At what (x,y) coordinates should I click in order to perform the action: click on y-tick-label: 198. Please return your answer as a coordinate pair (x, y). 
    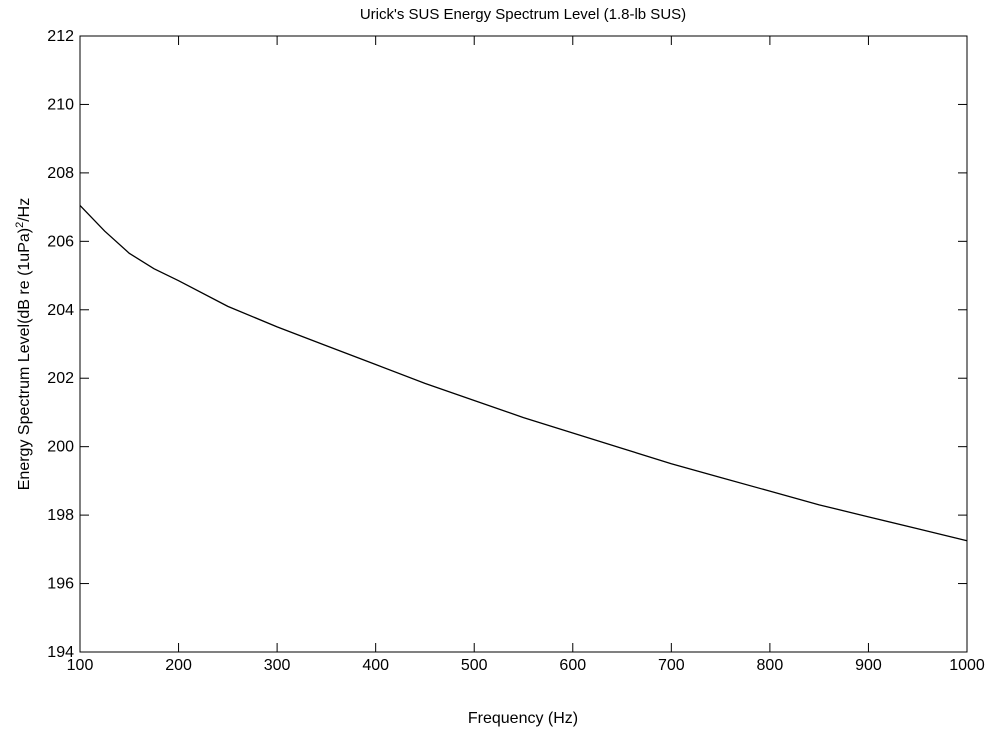
    Looking at the image, I should click on (60, 515).